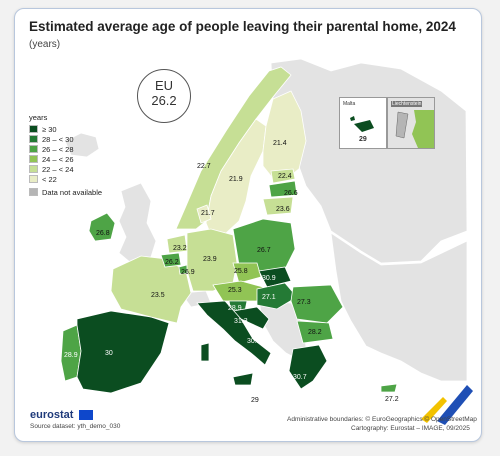 The image size is (500, 456). I want to click on malta-inset-value: 29, so click(363, 139).